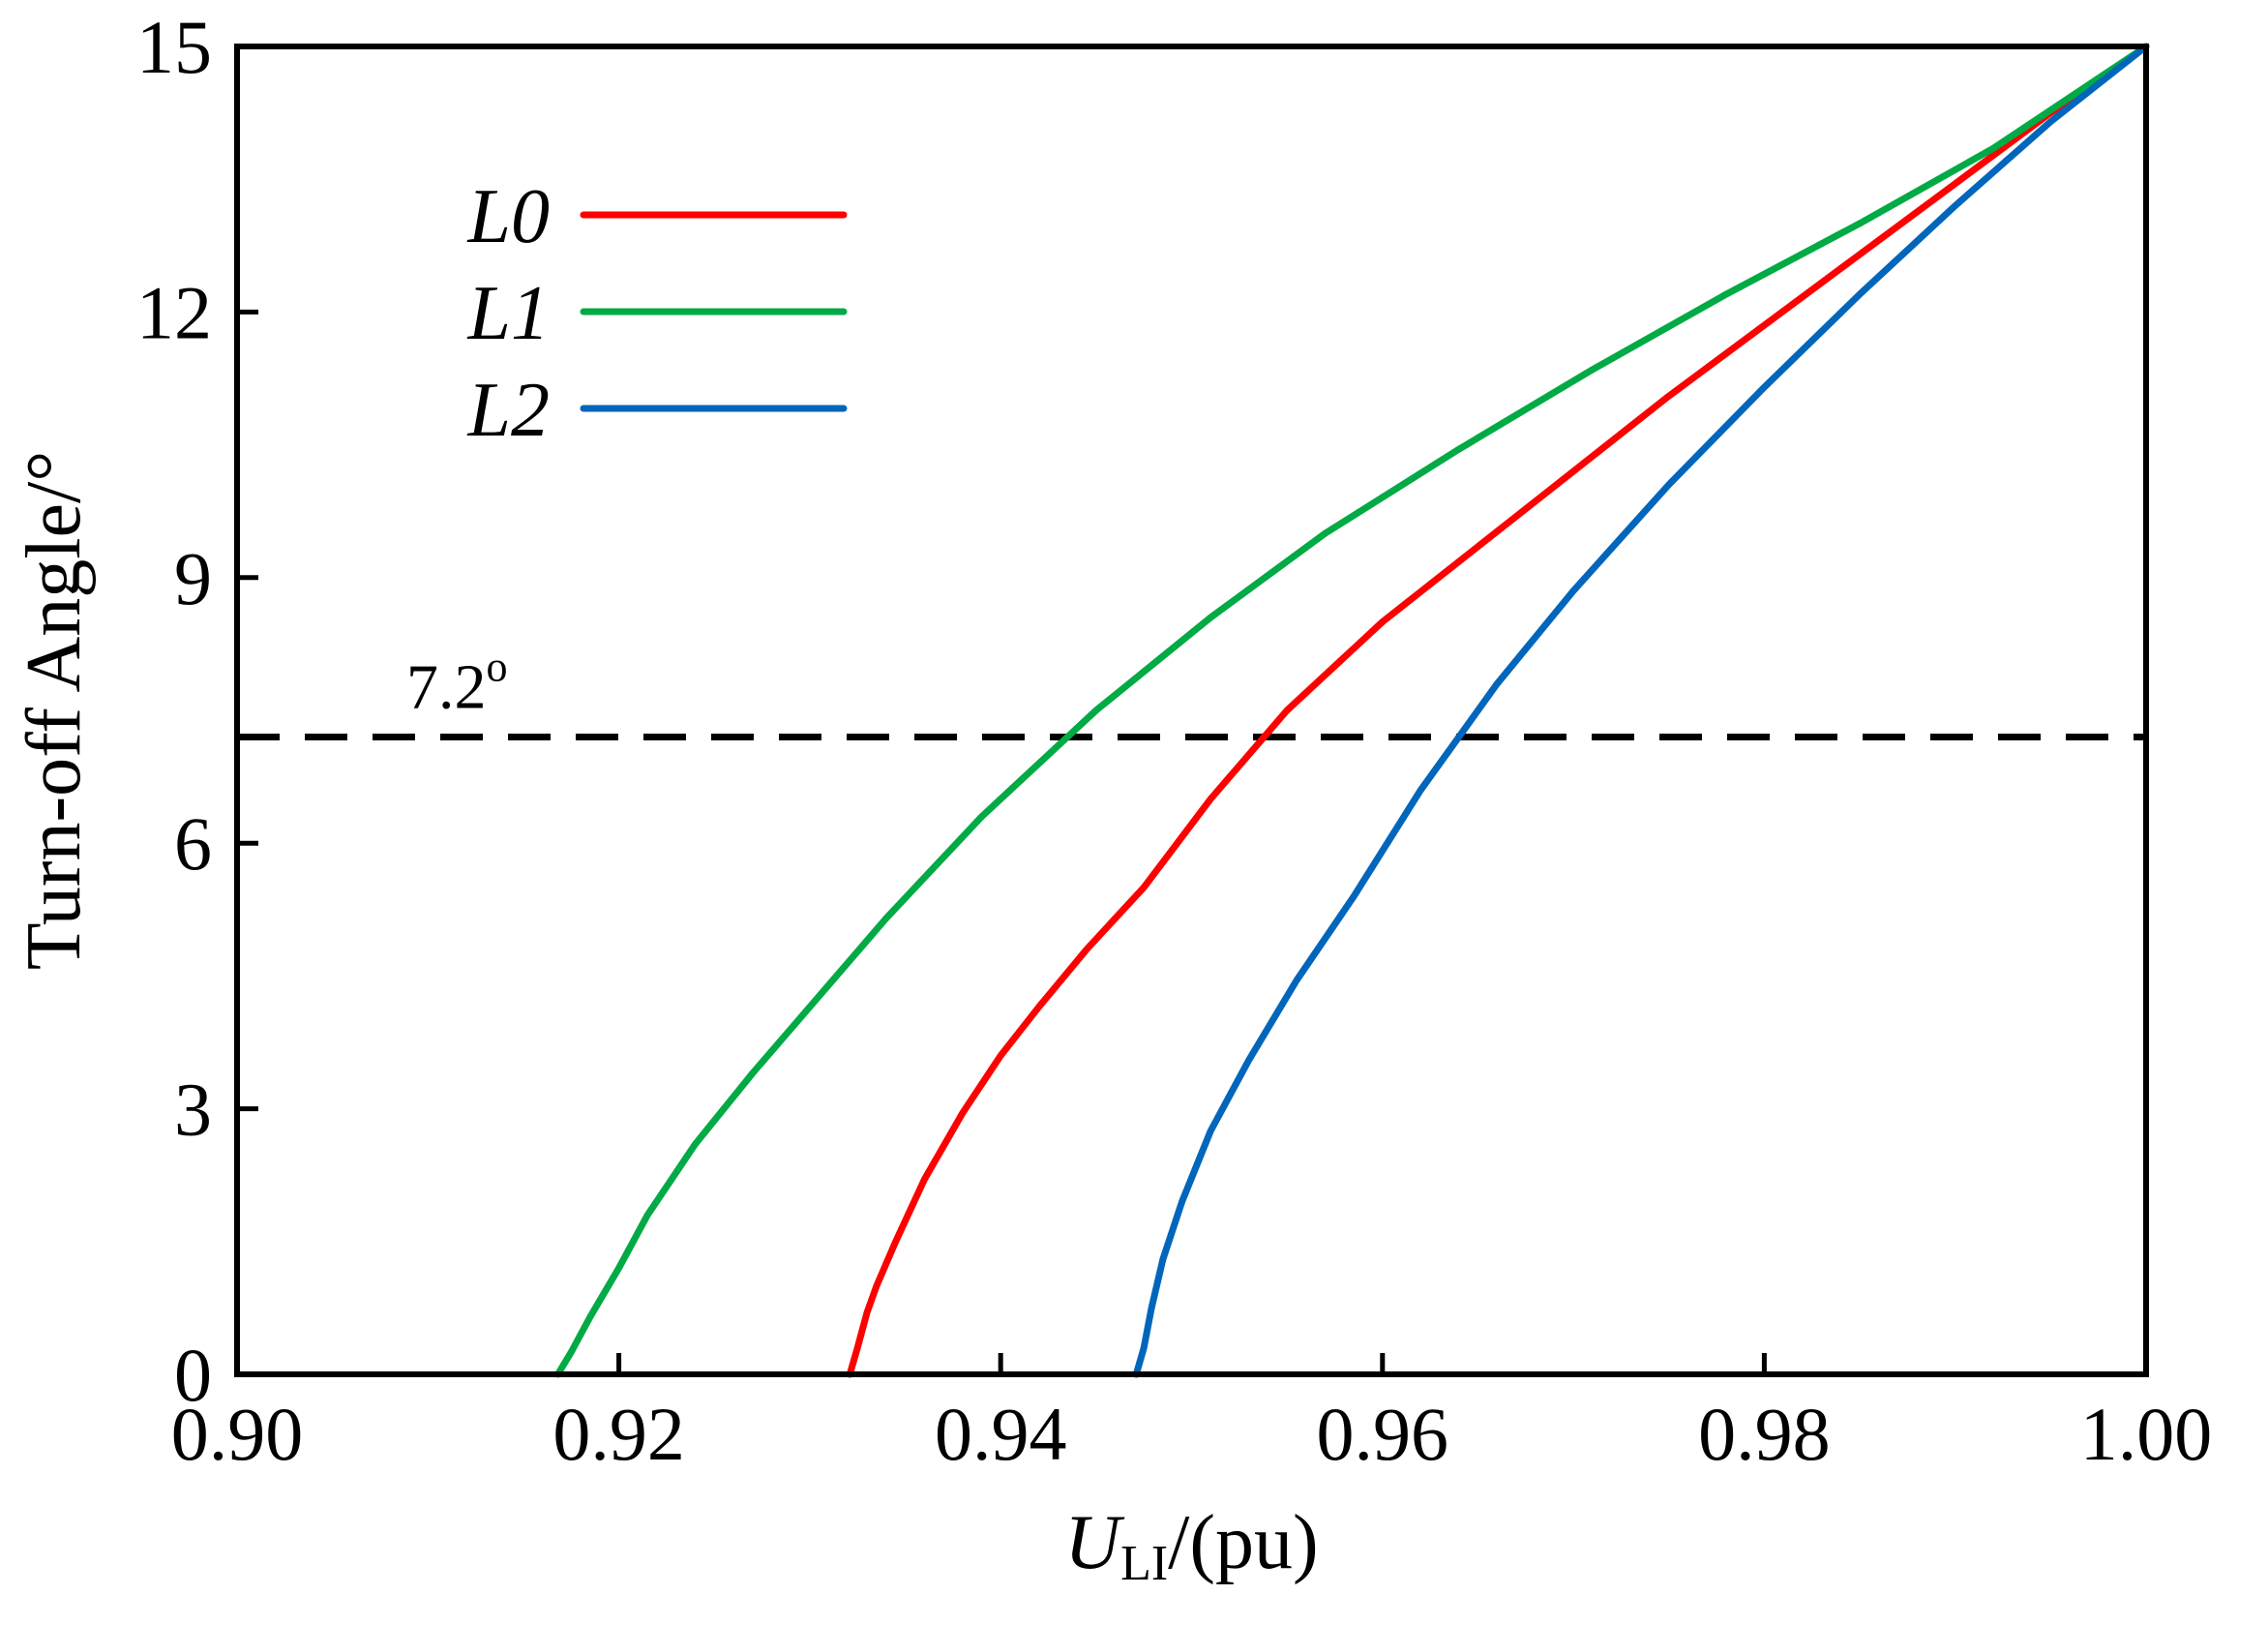 The width and height of the screenshot is (2268, 1625). What do you see at coordinates (1094, 1542) in the screenshot?
I see `x-axis-title-main: U` at bounding box center [1094, 1542].